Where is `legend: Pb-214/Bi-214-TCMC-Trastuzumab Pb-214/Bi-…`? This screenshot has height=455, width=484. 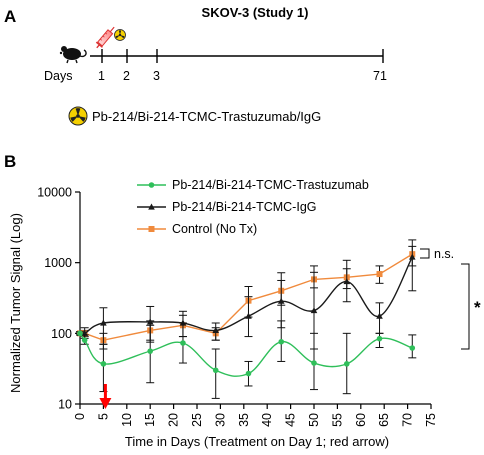
legend: Pb-214/Bi-214-TCMC-Trastuzumab Pb-214/Bi-… is located at coordinates (253, 207).